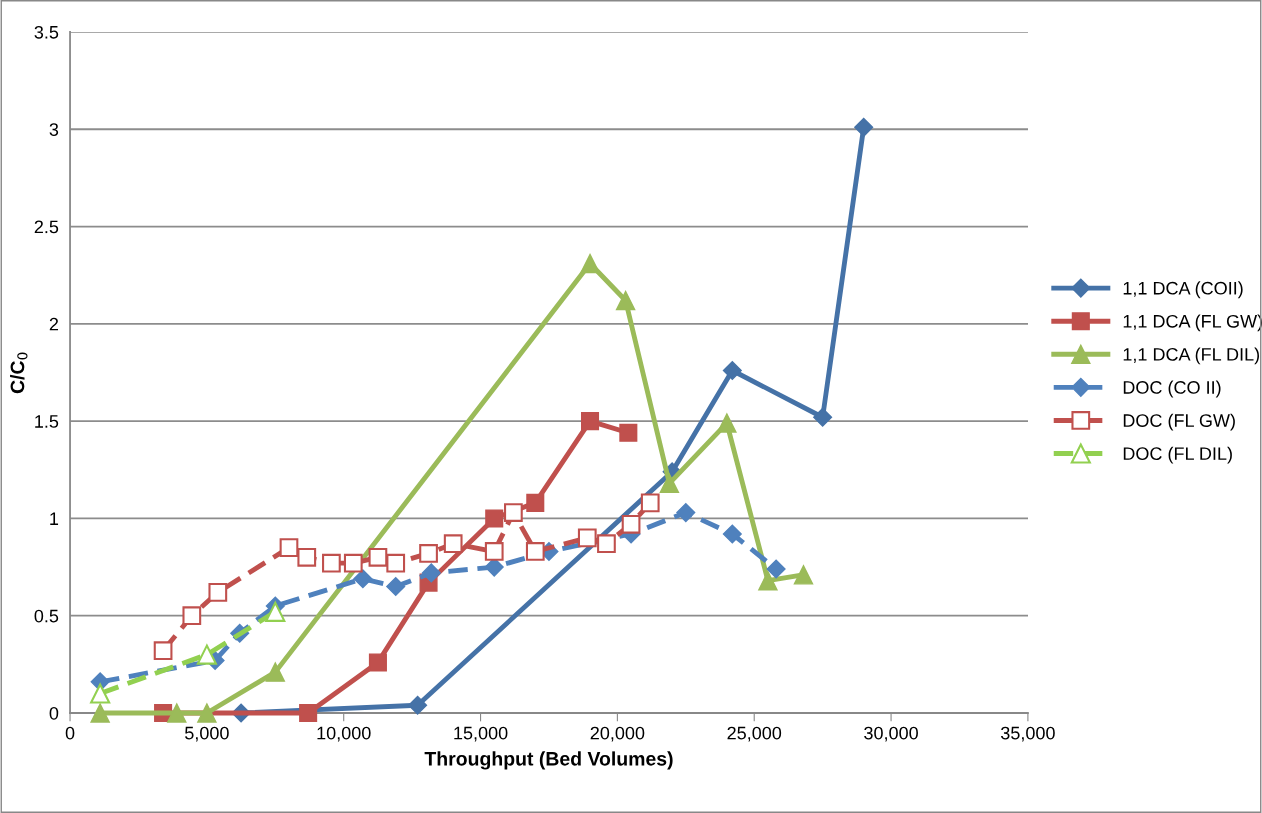 The height and width of the screenshot is (813, 1262). I want to click on x-tick-label: 0, so click(70, 733).